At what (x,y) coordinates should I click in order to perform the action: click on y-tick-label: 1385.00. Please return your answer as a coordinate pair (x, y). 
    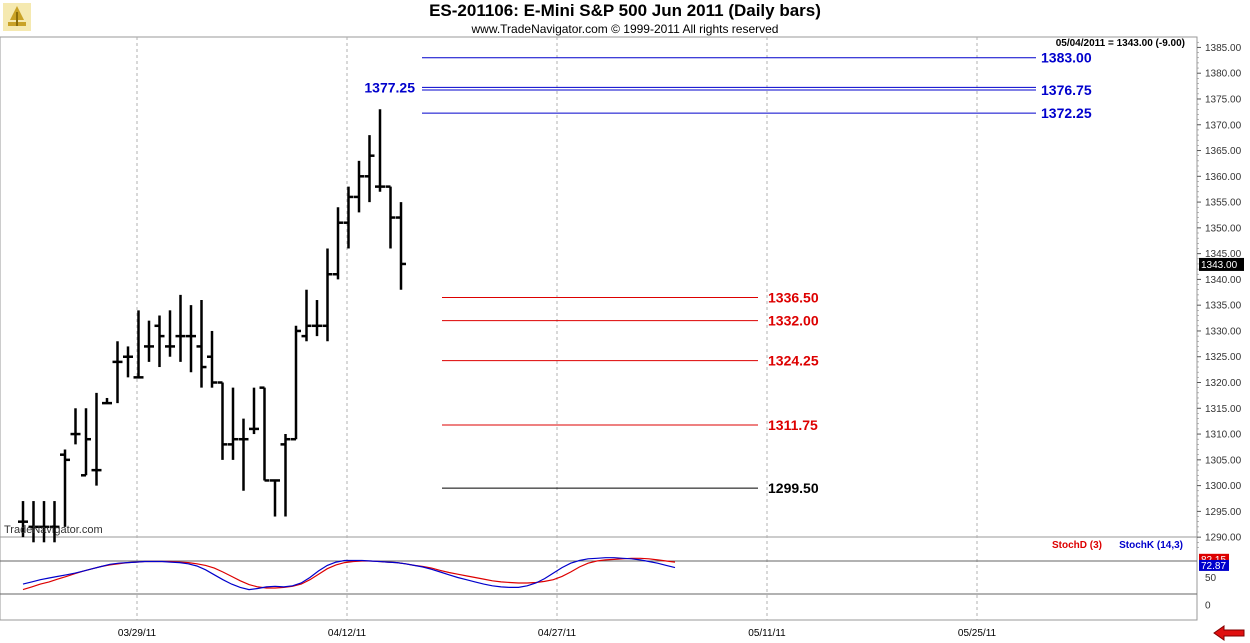
    Looking at the image, I should click on (1223, 48).